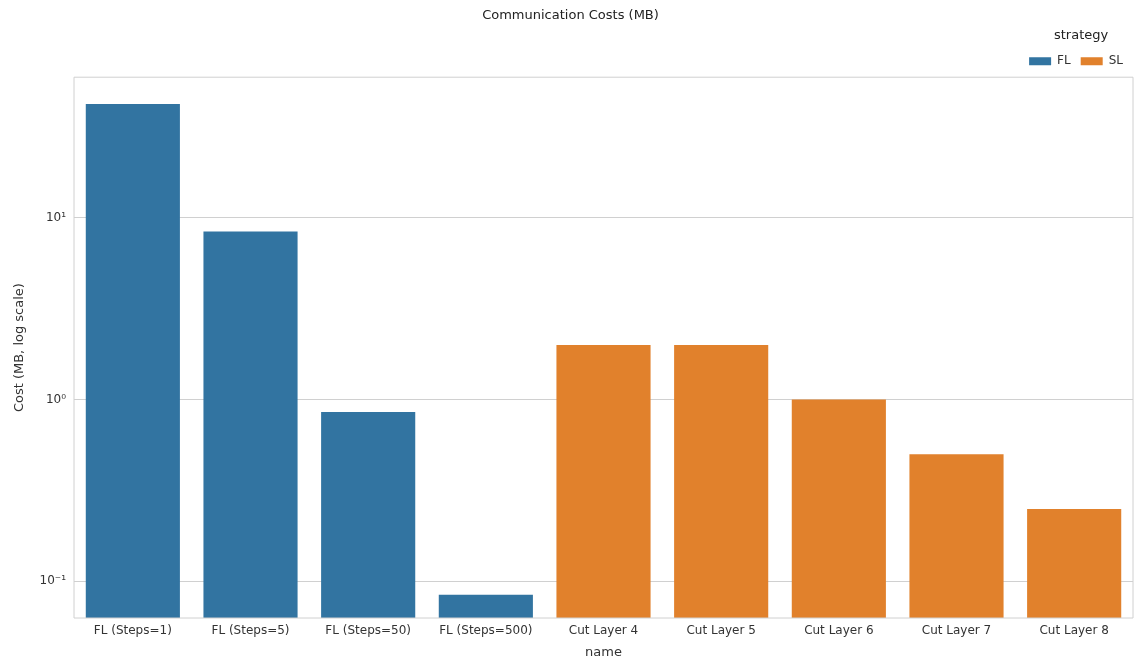 The width and height of the screenshot is (1145, 668). Describe the element at coordinates (1116, 60) in the screenshot. I see `legend-label: SL` at that location.